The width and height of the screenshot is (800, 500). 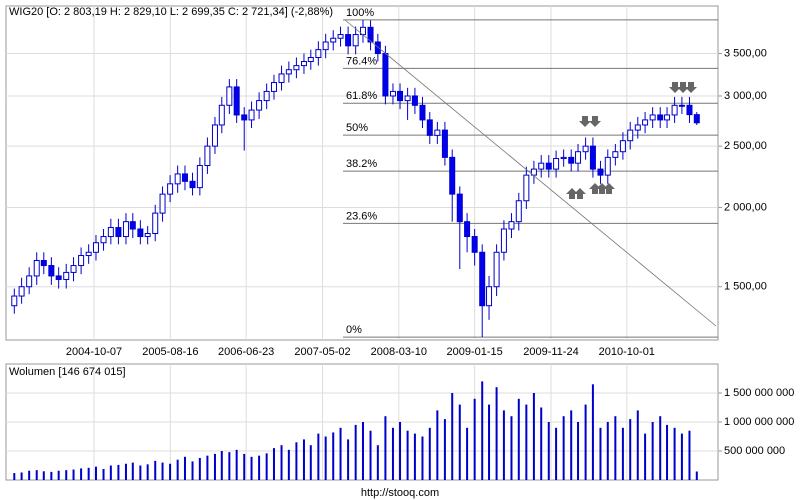 I want to click on fib-label: 61.8%, so click(x=361, y=96).